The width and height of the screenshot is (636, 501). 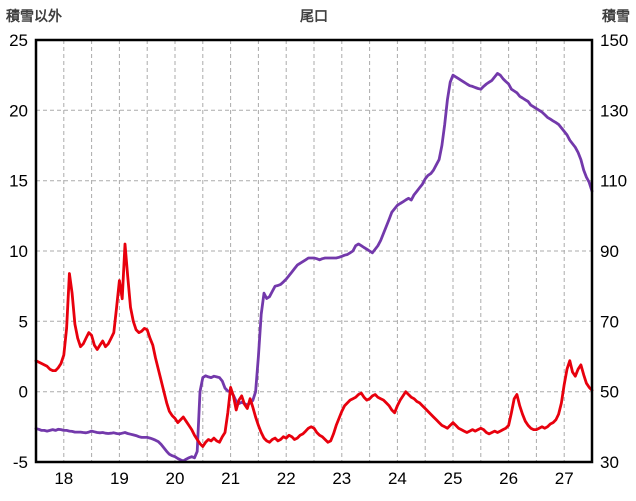 What do you see at coordinates (609, 392) in the screenshot?
I see `y-right-tick-label: 50` at bounding box center [609, 392].